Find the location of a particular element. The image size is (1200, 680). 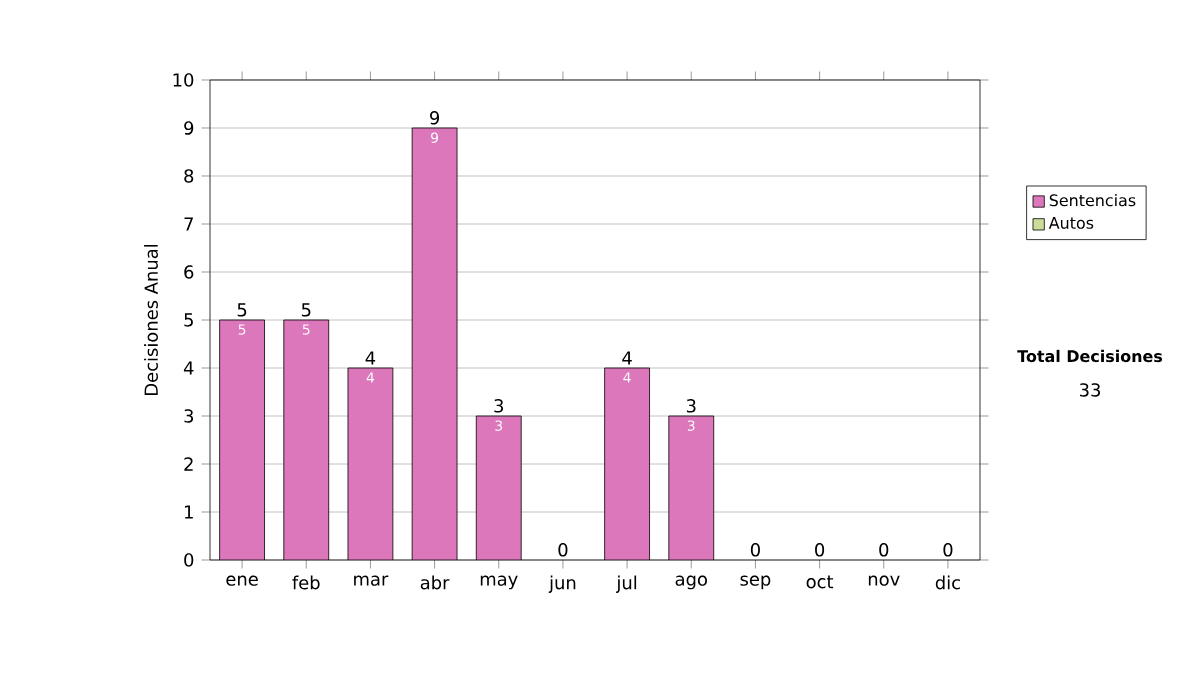

y-axis-title: Decisiones Anual is located at coordinates (151, 319).